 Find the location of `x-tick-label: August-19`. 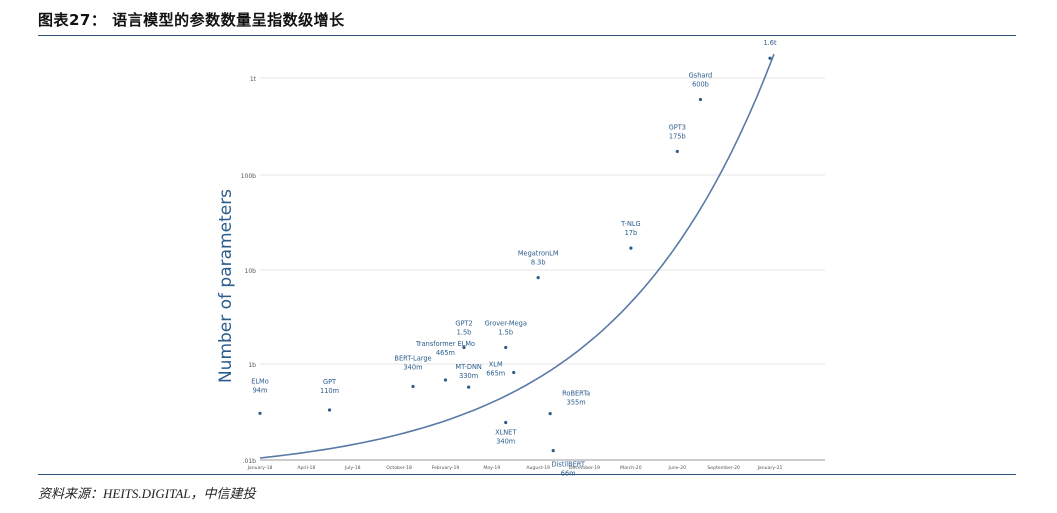

x-tick-label: August-19 is located at coordinates (538, 468).